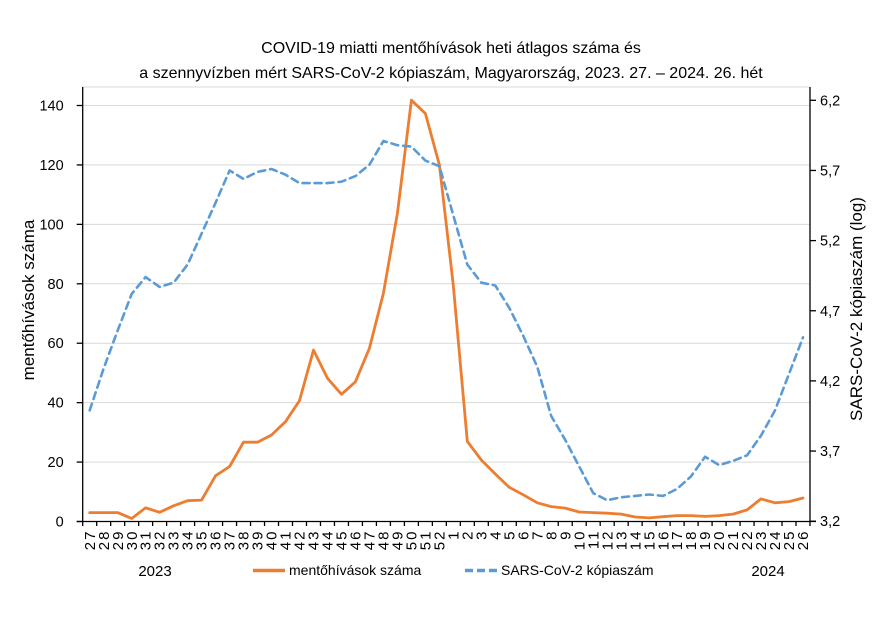 This screenshot has width=877, height=627. What do you see at coordinates (775, 540) in the screenshot?
I see `x-axis-tick-label: 24` at bounding box center [775, 540].